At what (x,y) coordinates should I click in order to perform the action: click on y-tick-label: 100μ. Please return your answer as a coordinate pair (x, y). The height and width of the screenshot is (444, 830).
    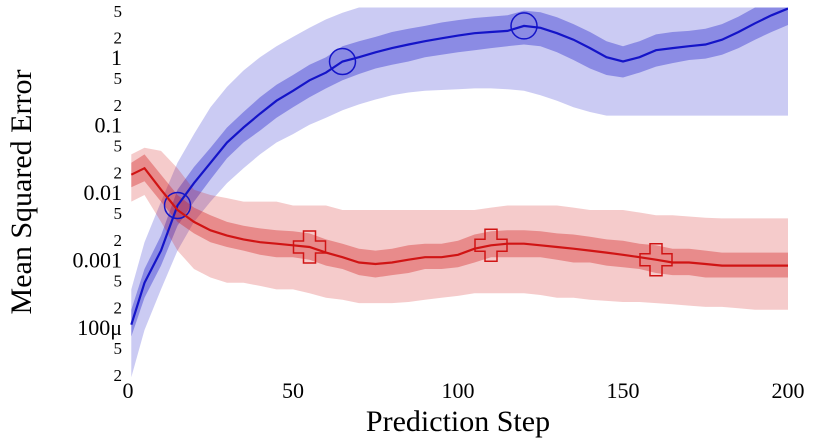
    Looking at the image, I should click on (99, 327).